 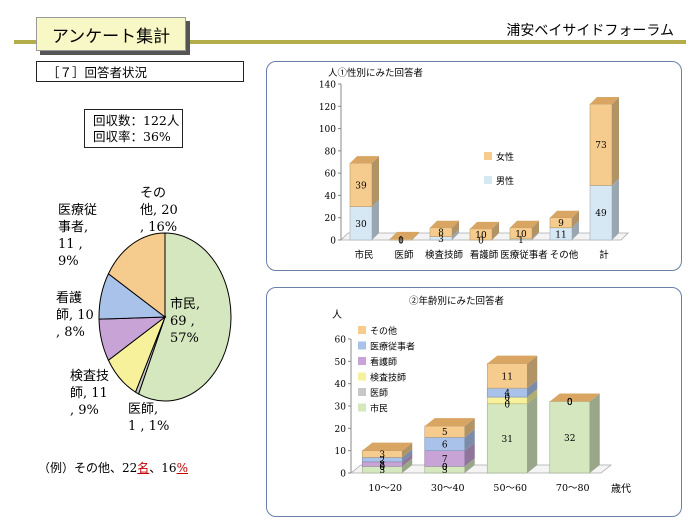 I want to click on pie-label-line: 医療従, so click(x=77, y=210).